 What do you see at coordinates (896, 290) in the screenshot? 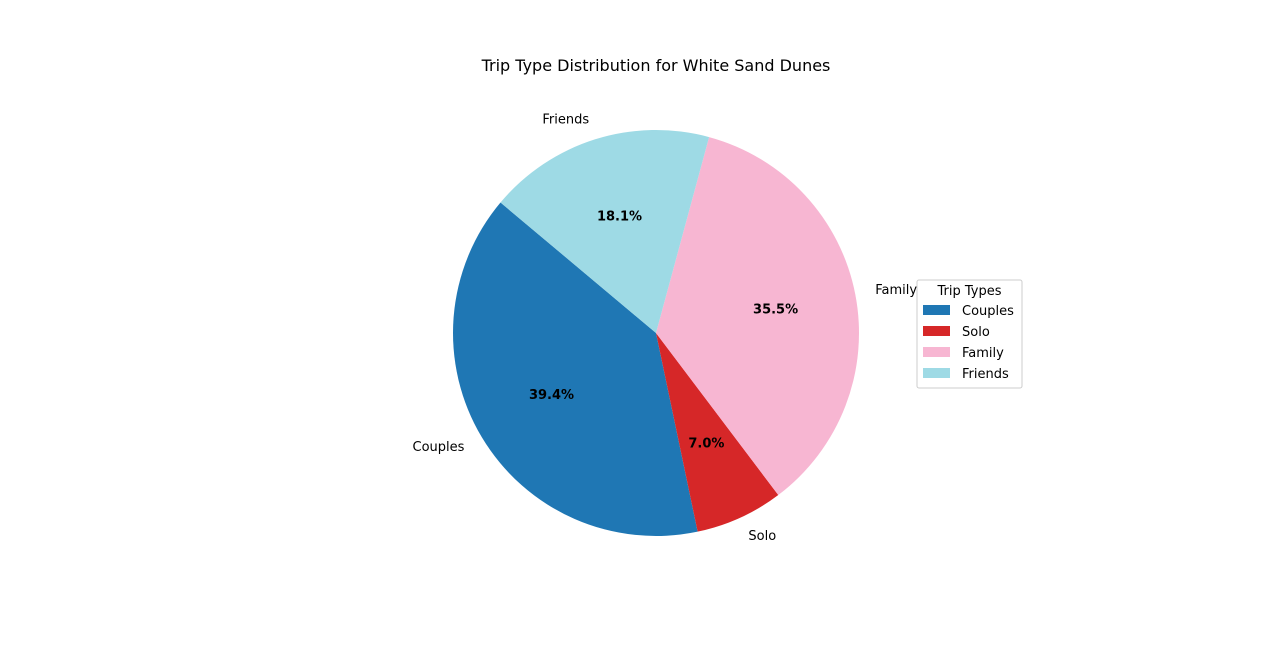
I see `slice-label-family: Family` at bounding box center [896, 290].